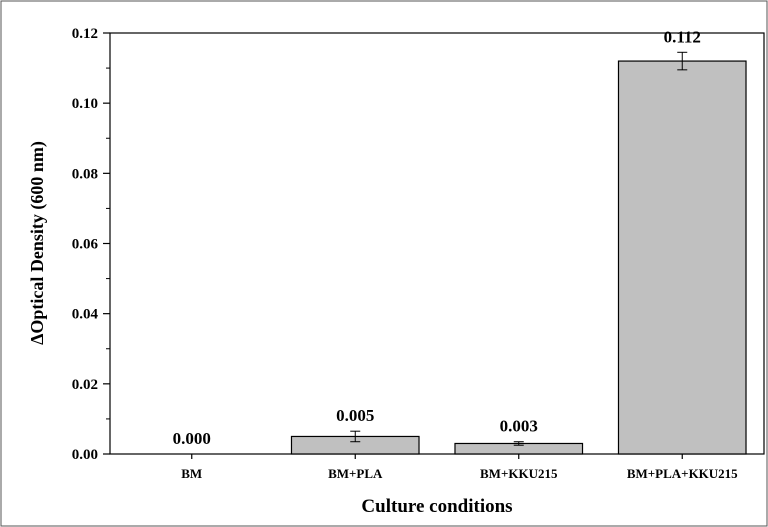  What do you see at coordinates (85, 34) in the screenshot?
I see `y-tick-label: 0.12` at bounding box center [85, 34].